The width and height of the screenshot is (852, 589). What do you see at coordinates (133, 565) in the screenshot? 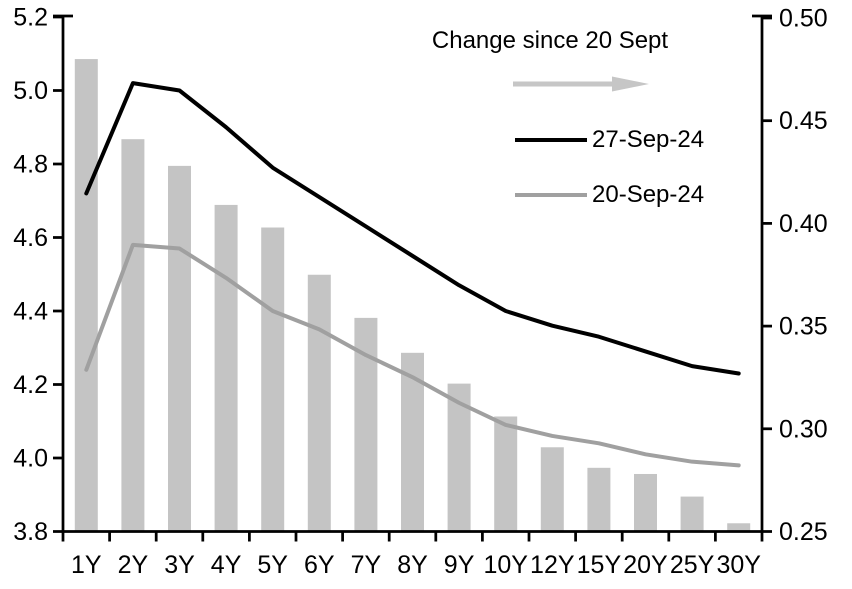
I see `x-axis-label-2Y: 2Y` at bounding box center [133, 565].